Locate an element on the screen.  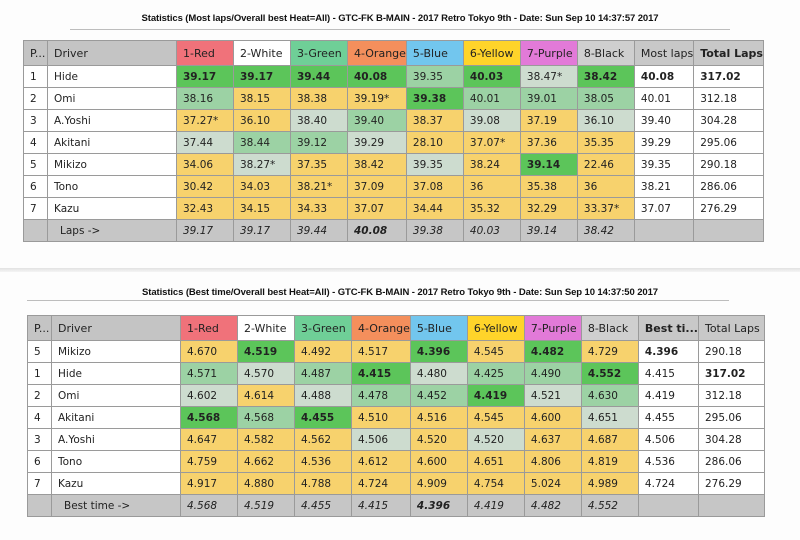
position-cell: 4 is located at coordinates (39, 417).